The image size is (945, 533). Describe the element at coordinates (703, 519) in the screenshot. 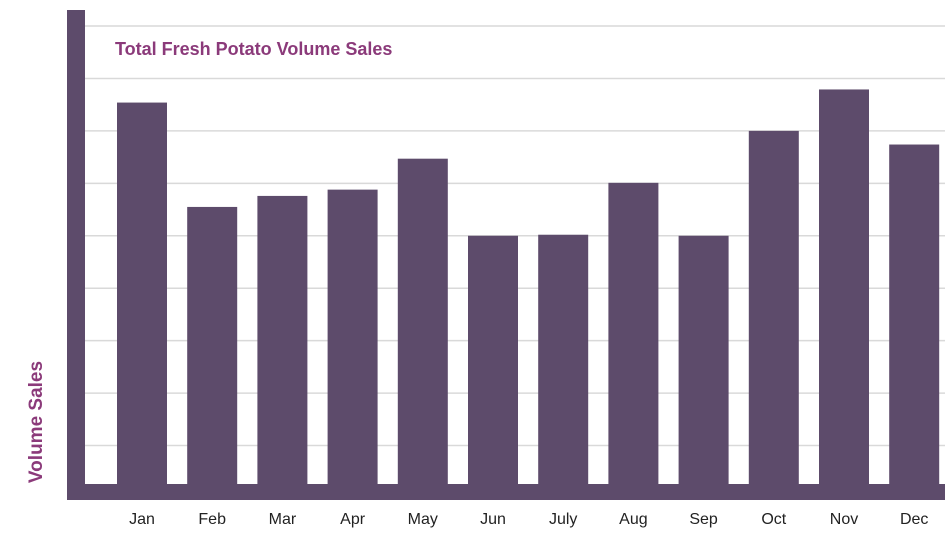

I see `x-tick-label: Sep` at that location.